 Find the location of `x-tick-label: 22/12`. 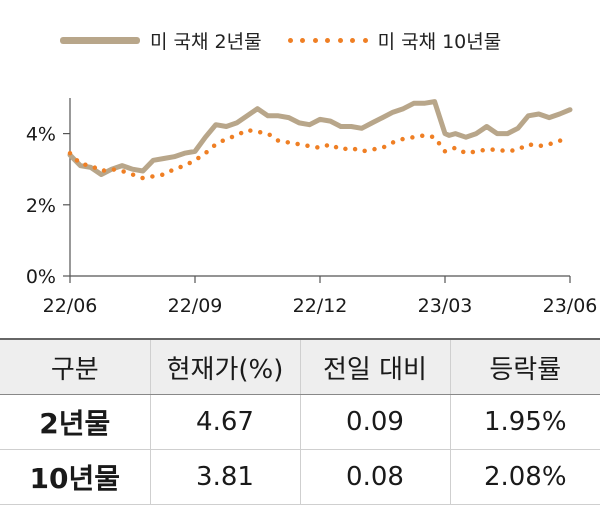

x-tick-label: 22/12 is located at coordinates (320, 306).